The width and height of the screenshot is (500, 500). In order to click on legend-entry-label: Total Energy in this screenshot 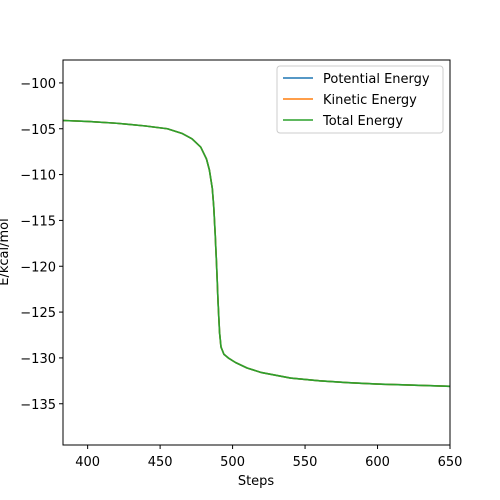, I will do `click(362, 121)`.